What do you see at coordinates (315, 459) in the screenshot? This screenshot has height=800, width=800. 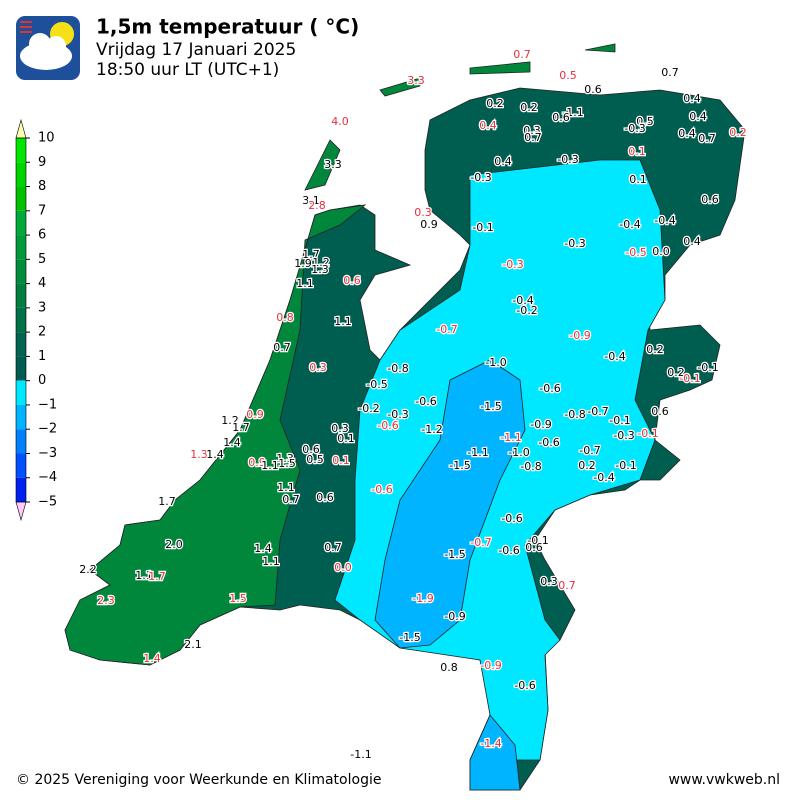 I see `station-value: 0.5` at bounding box center [315, 459].